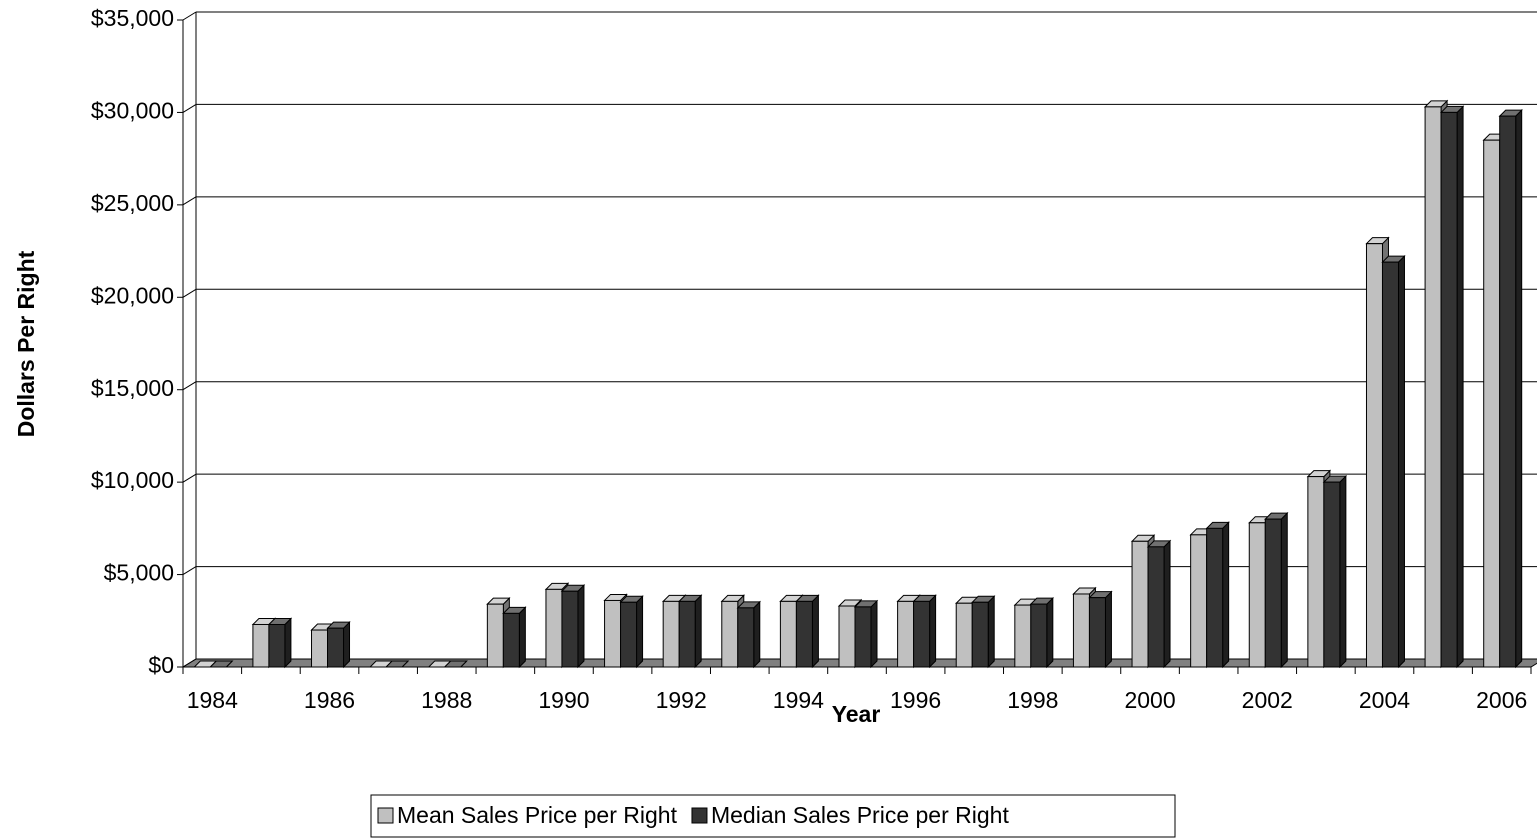 Image resolution: width=1537 pixels, height=840 pixels. I want to click on x-tick-label: 1986, so click(329, 700).